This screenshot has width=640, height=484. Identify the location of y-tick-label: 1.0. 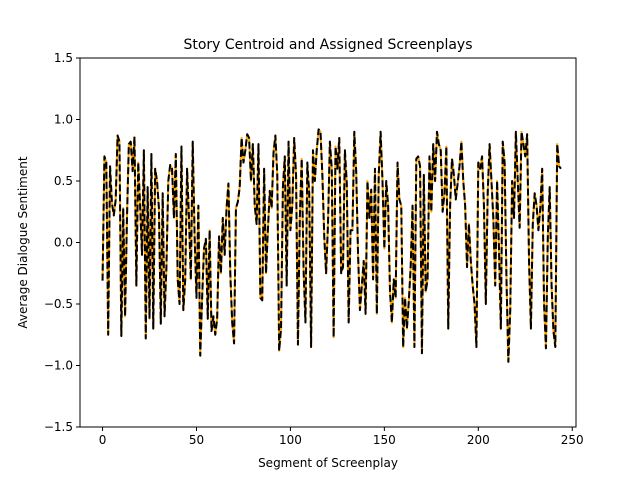
(63, 120).